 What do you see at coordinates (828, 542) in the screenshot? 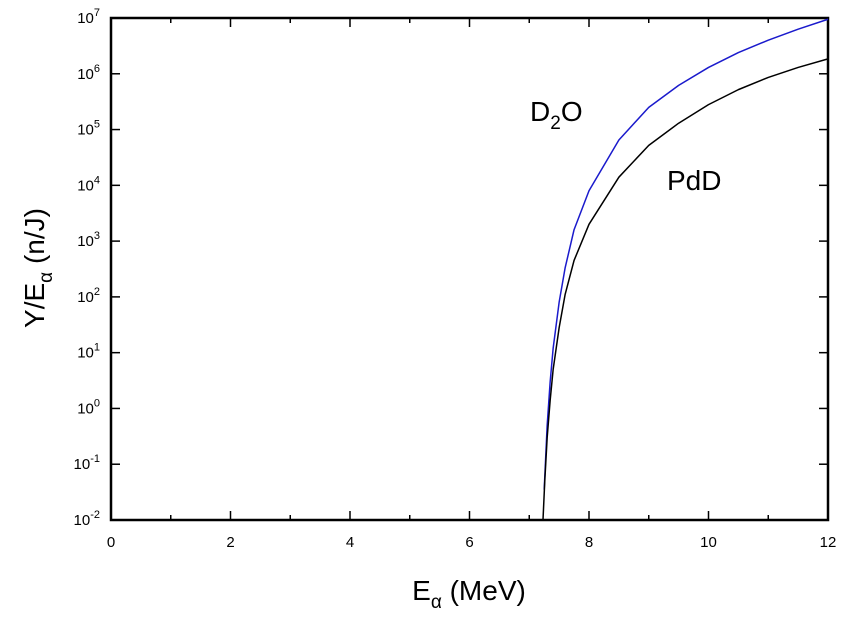
I see `x-tick-label: 12` at bounding box center [828, 542].